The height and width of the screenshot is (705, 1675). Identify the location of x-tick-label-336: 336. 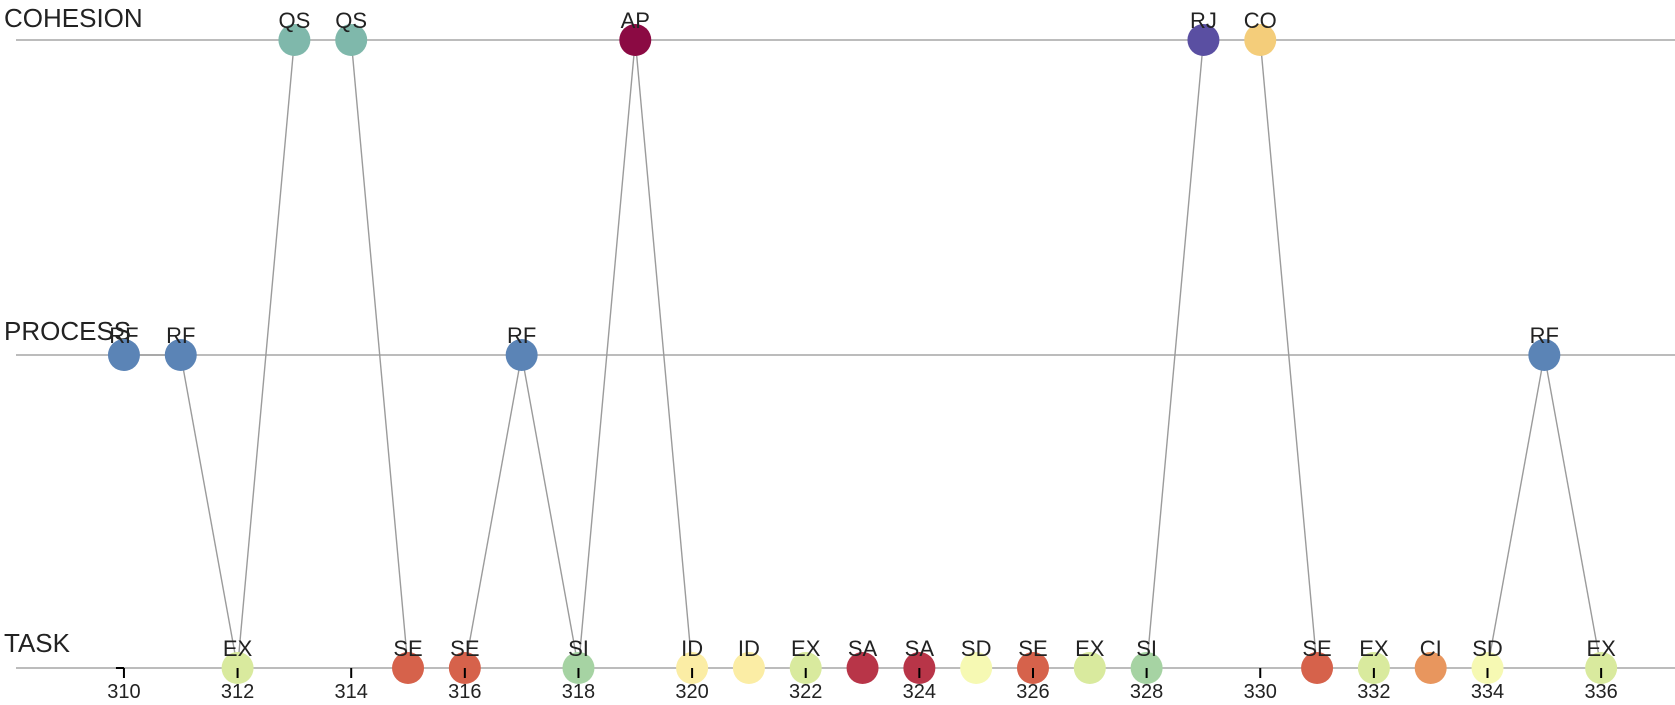
(1600, 692).